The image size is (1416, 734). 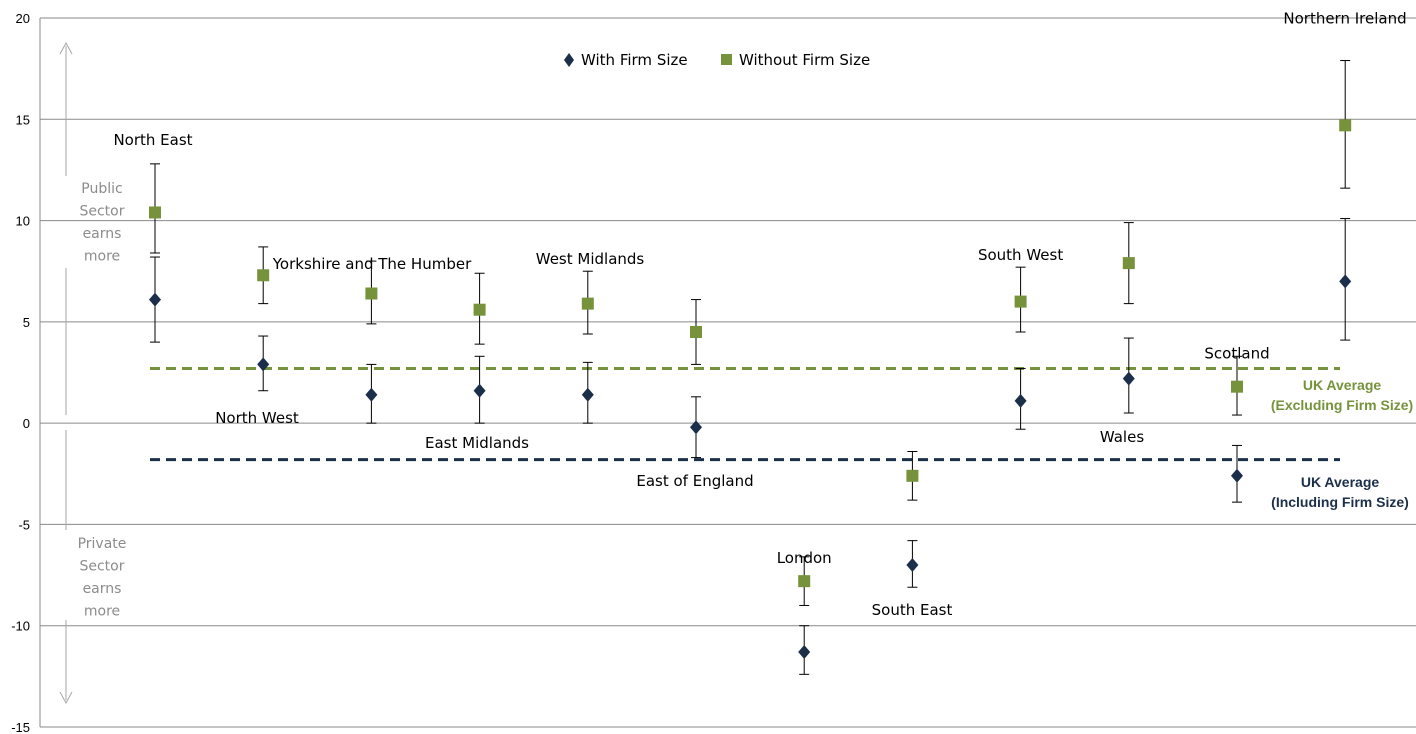 What do you see at coordinates (912, 610) in the screenshot?
I see `region-label: South East` at bounding box center [912, 610].